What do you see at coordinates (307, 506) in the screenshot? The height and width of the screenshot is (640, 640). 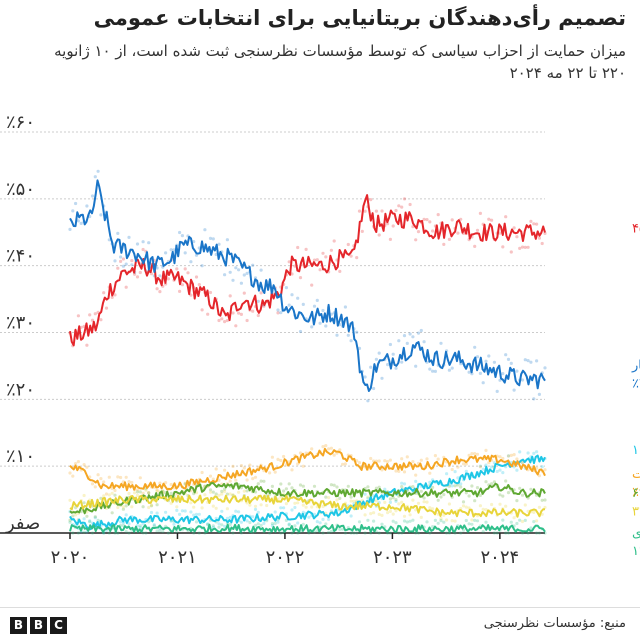 I see `trend-line-snp` at bounding box center [307, 506].